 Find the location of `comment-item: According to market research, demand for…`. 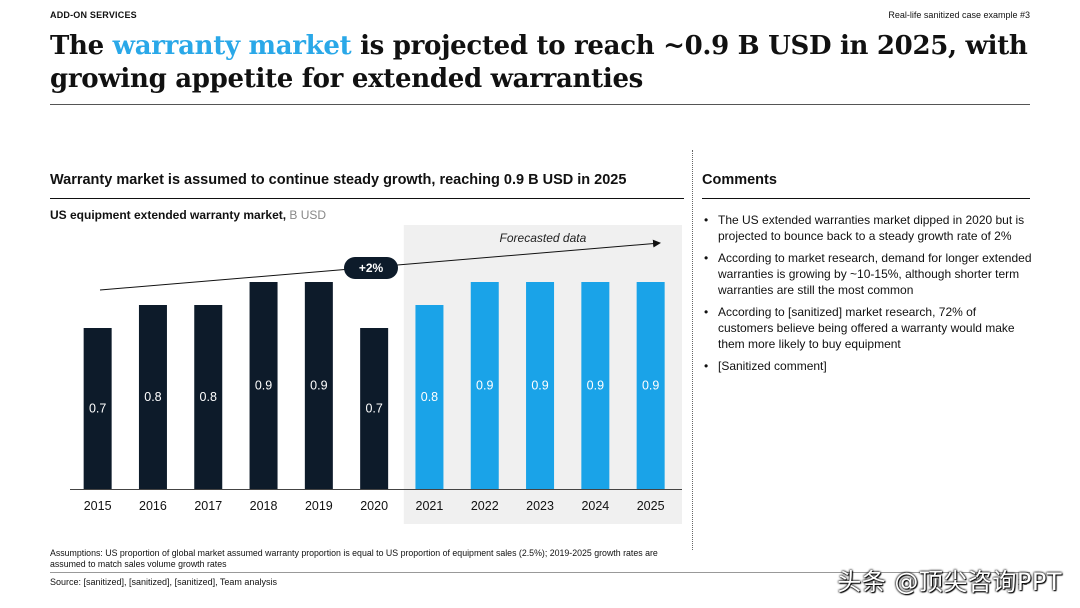

comment-item: According to market research, demand for… is located at coordinates (867, 274).